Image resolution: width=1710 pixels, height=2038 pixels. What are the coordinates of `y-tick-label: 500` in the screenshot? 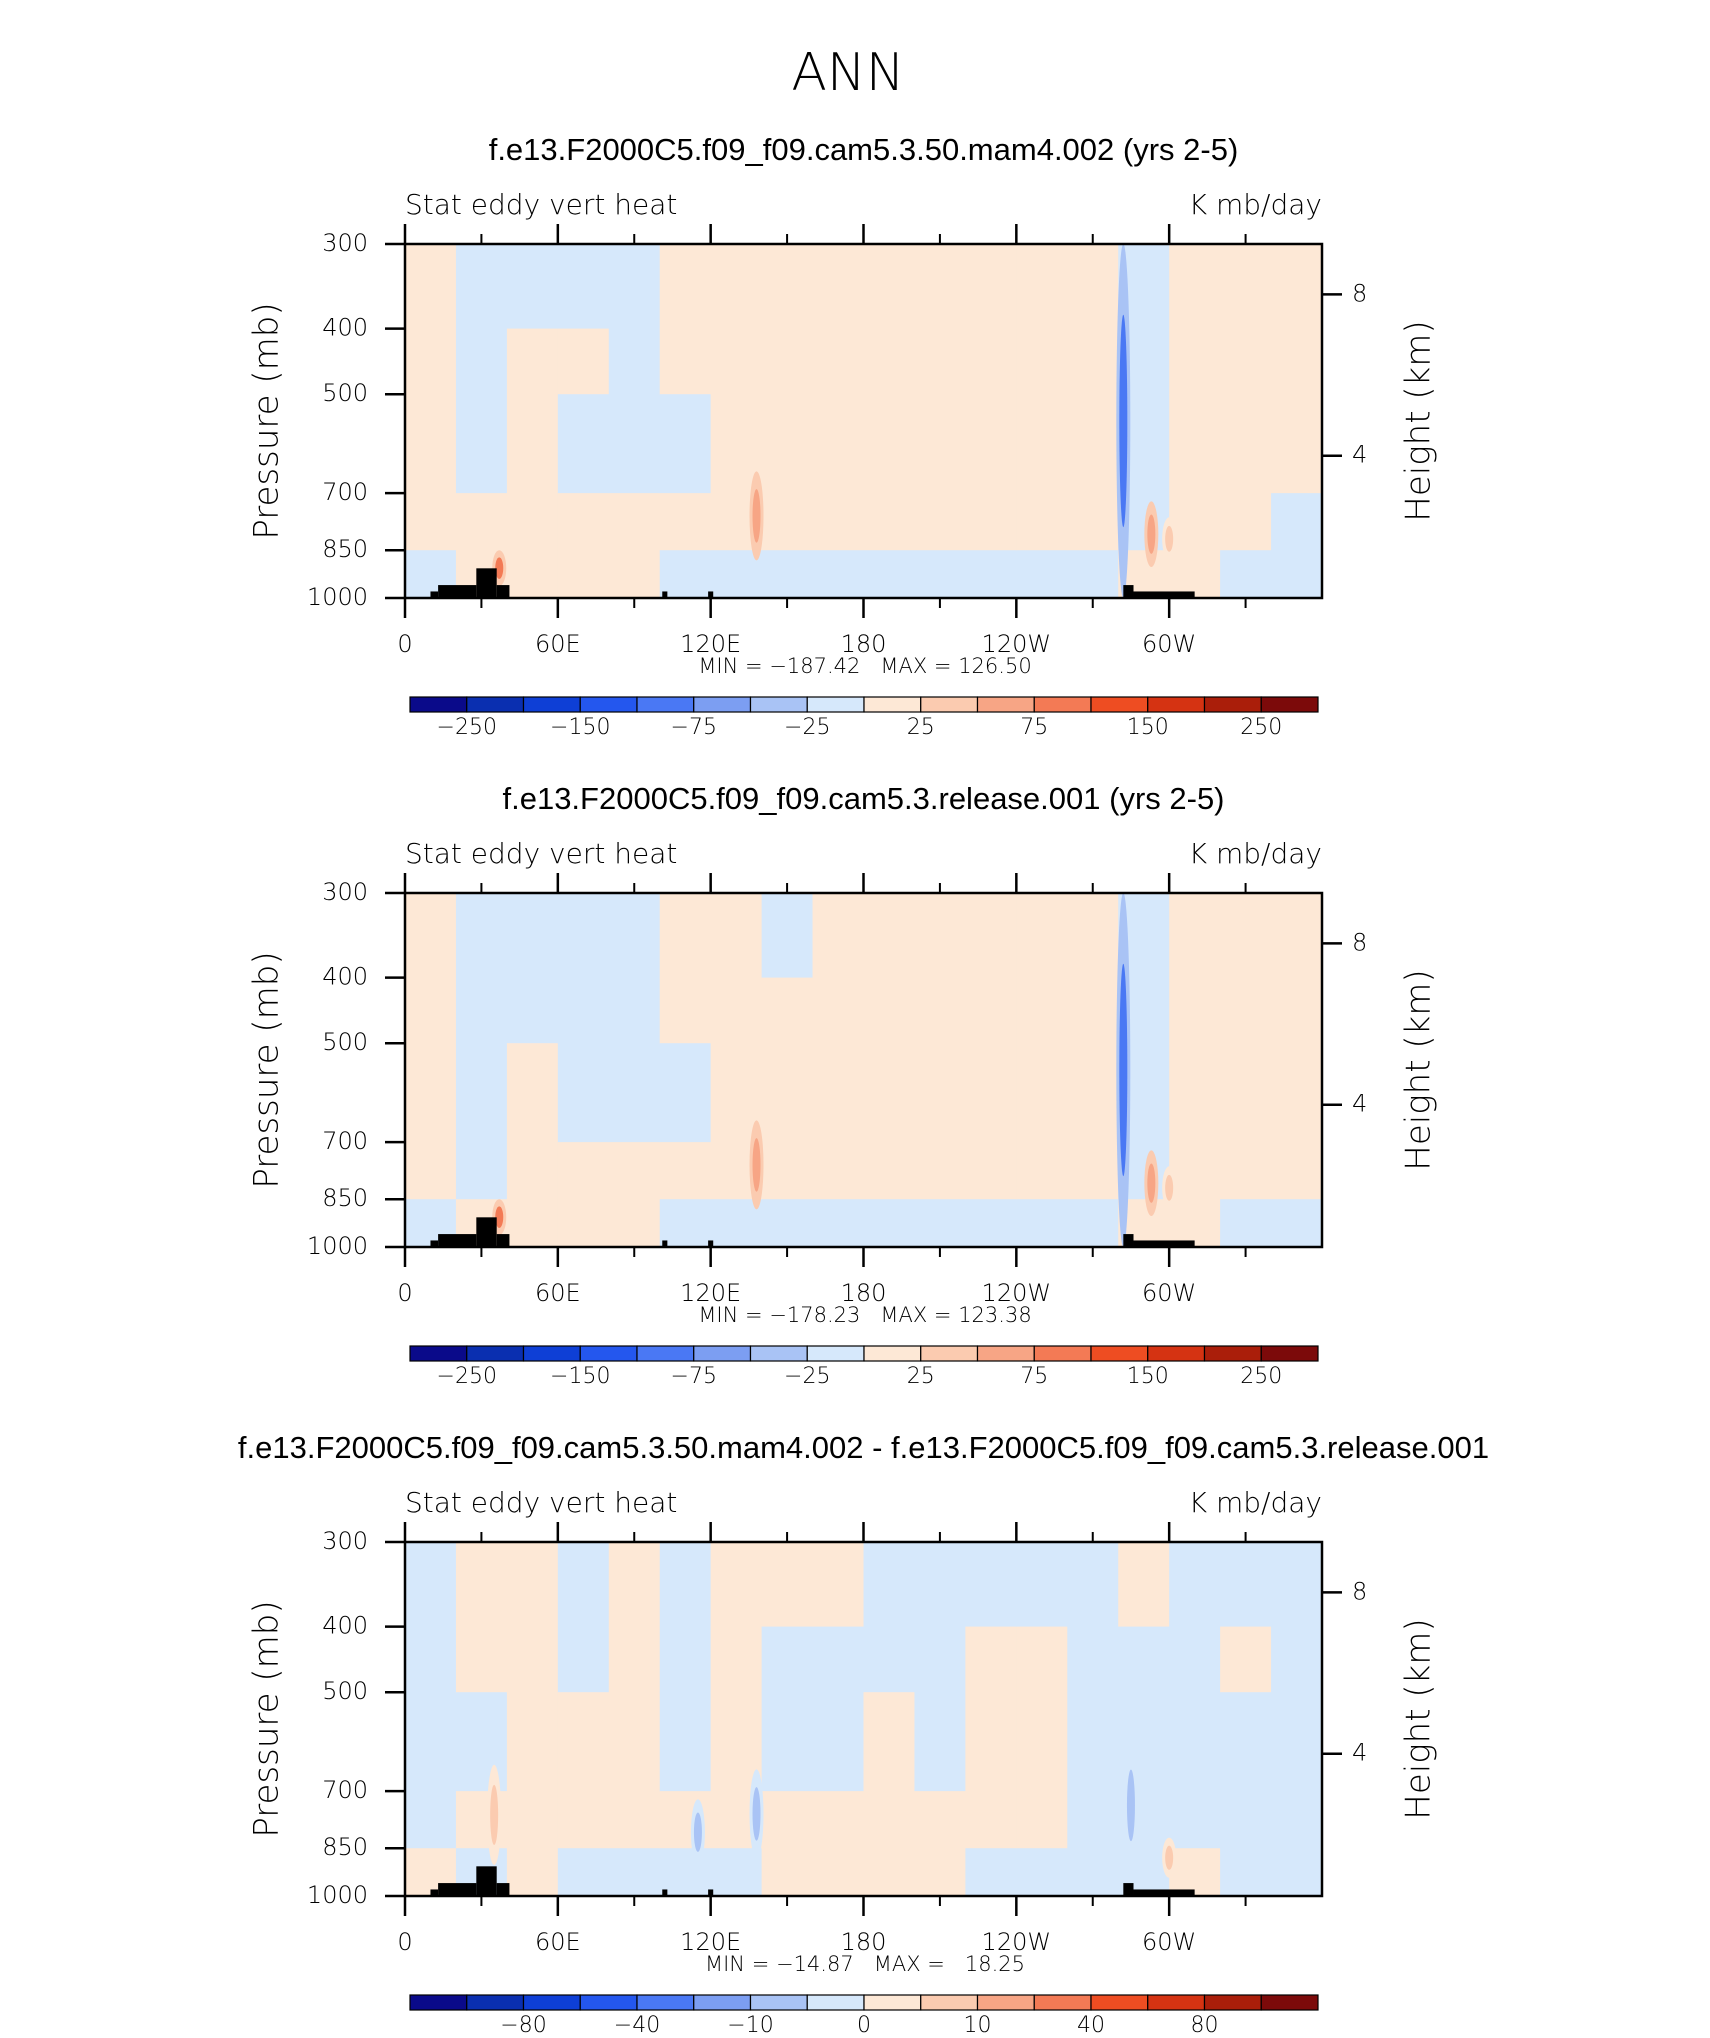 It's located at (345, 1691).